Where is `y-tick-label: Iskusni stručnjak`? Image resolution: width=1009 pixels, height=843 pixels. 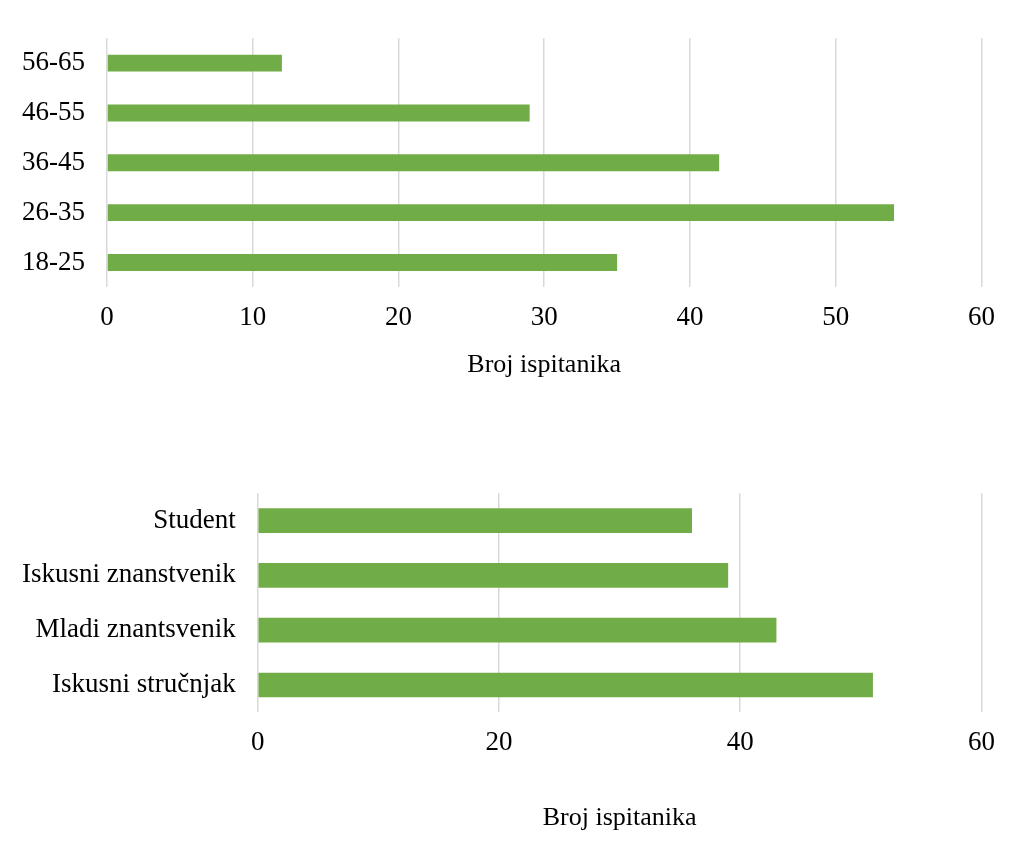
y-tick-label: Iskusni stručnjak is located at coordinates (144, 683).